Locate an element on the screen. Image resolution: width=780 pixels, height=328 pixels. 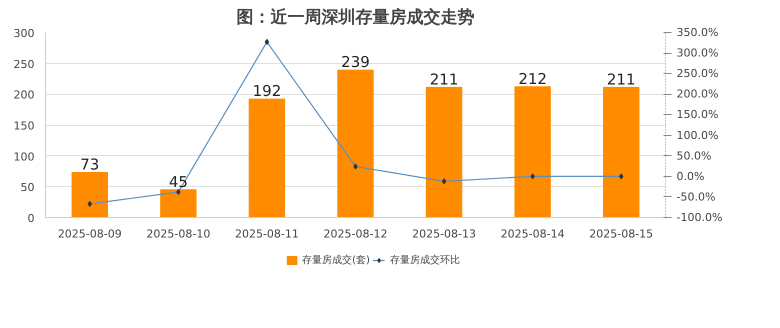
y2-tick-label: 200.0% is located at coordinates (697, 94).